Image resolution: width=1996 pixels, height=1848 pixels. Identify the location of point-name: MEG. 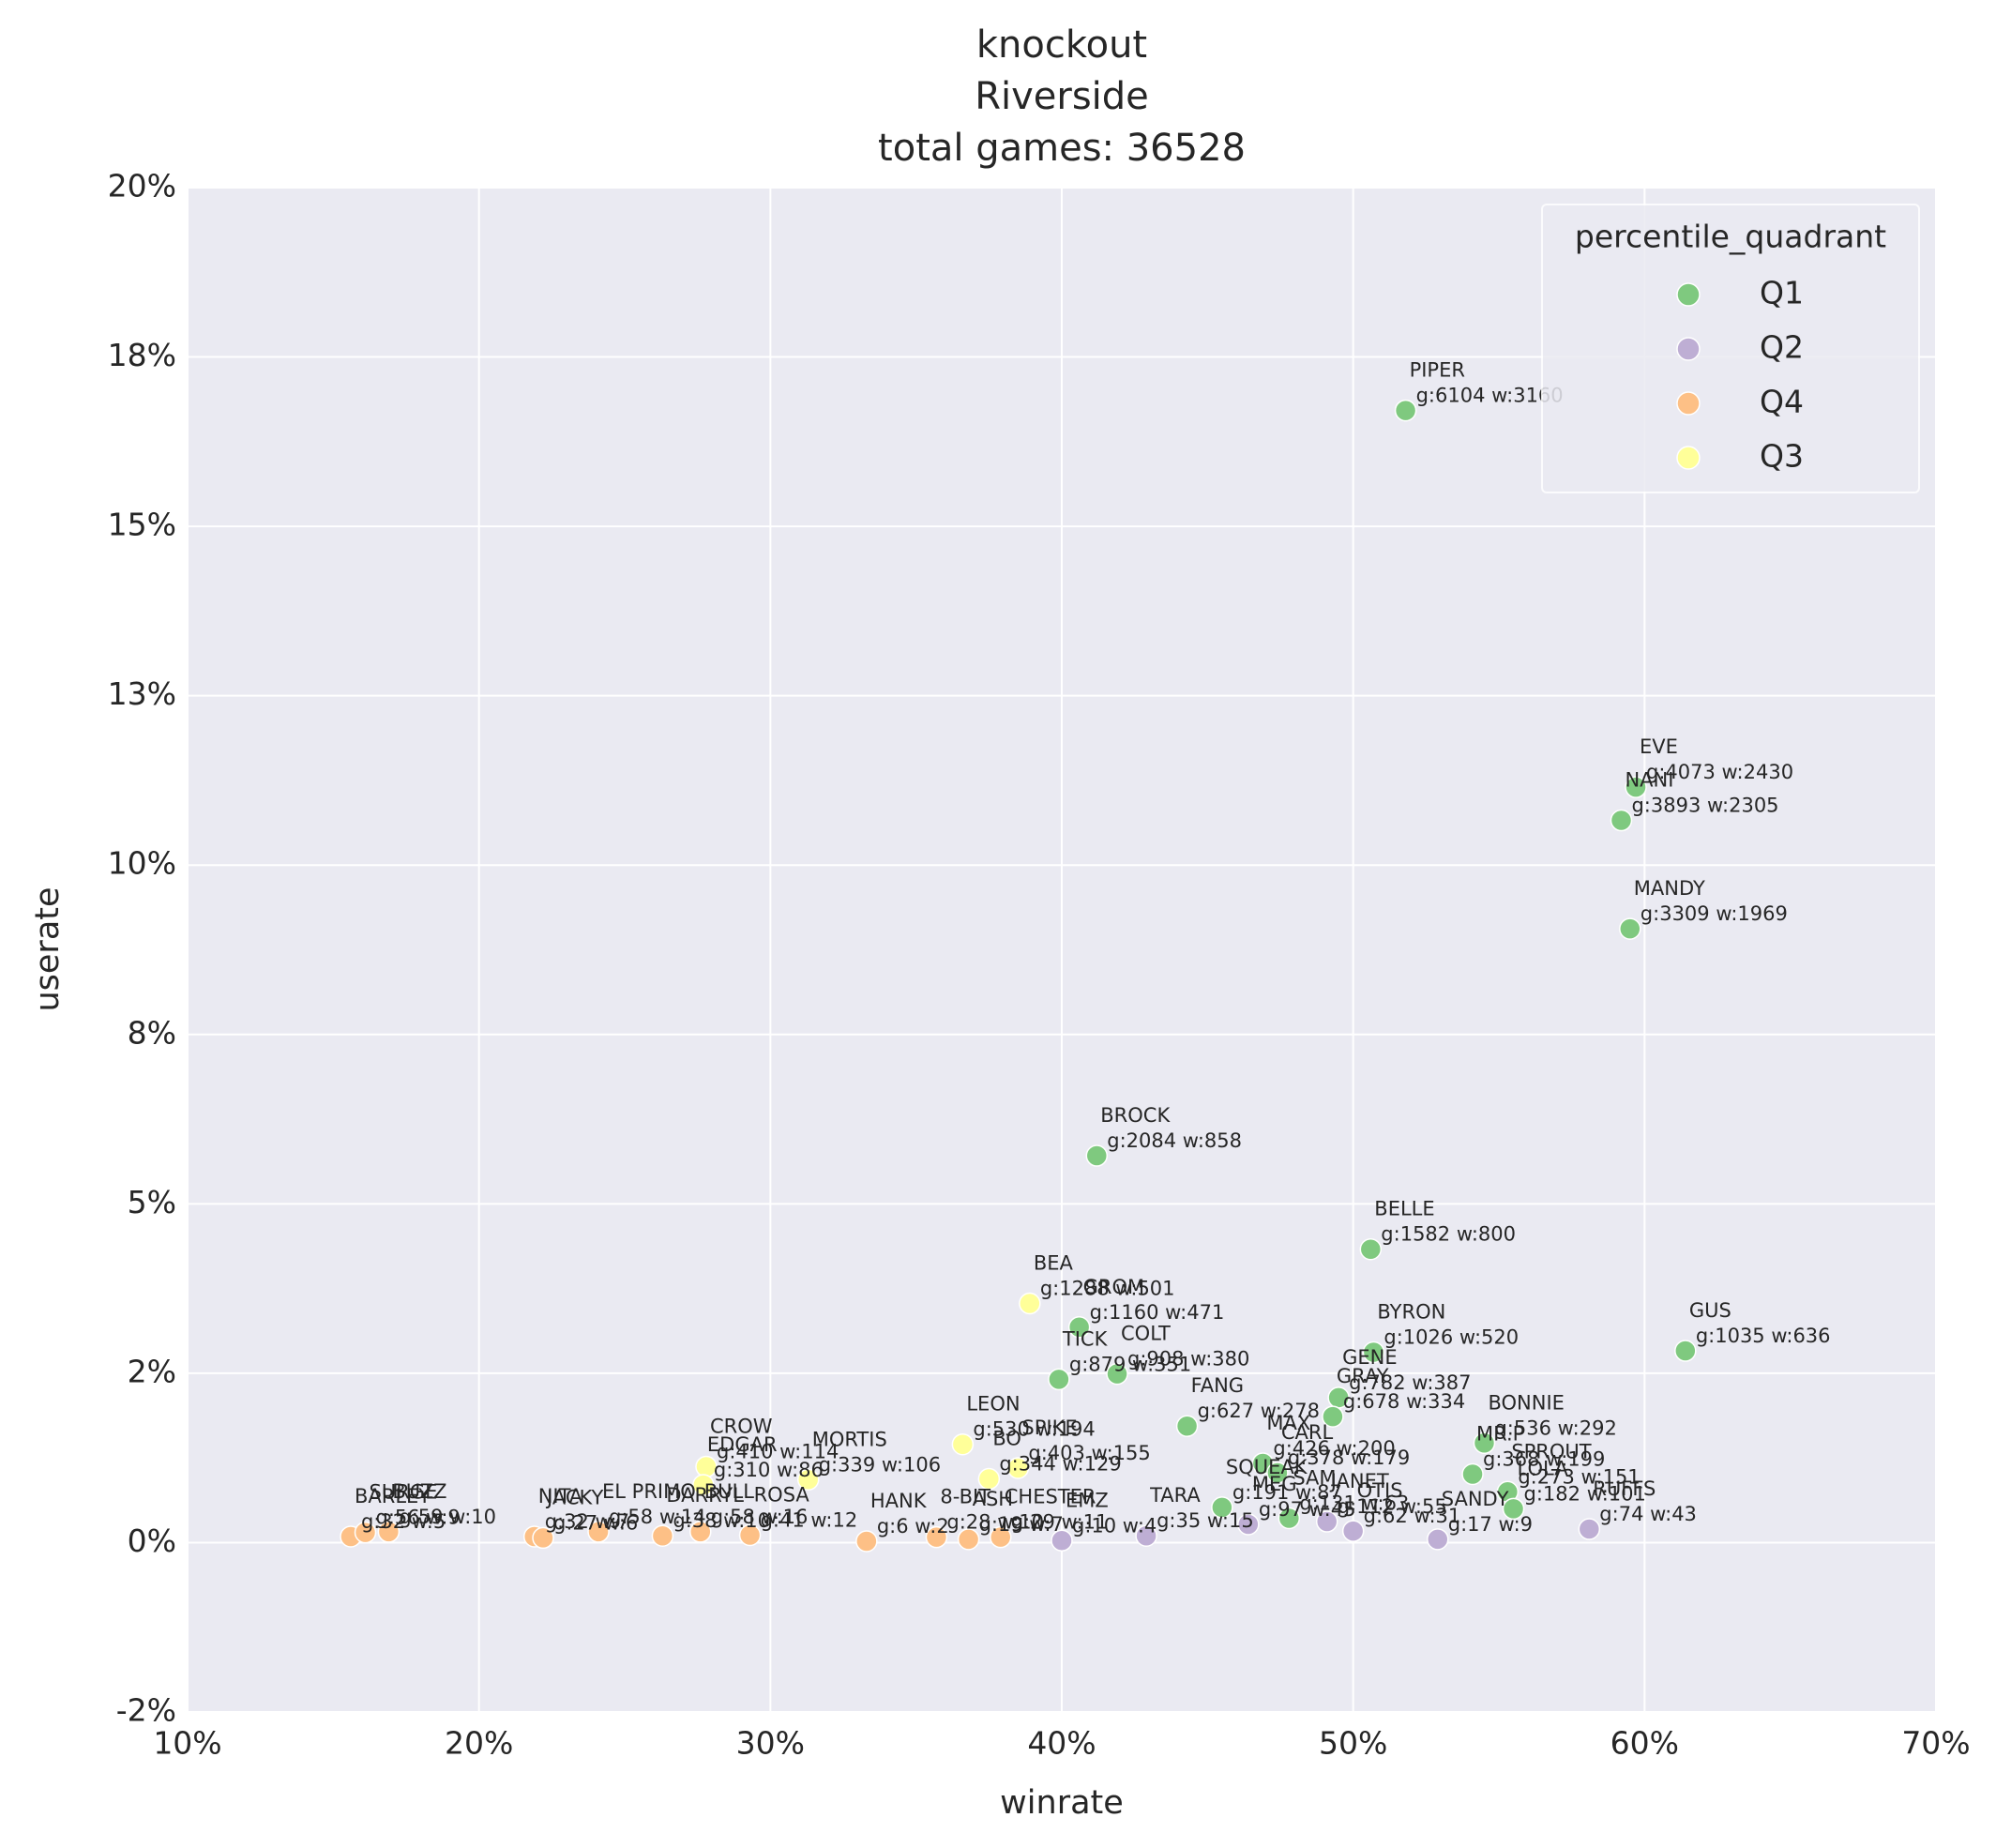
(1274, 1484).